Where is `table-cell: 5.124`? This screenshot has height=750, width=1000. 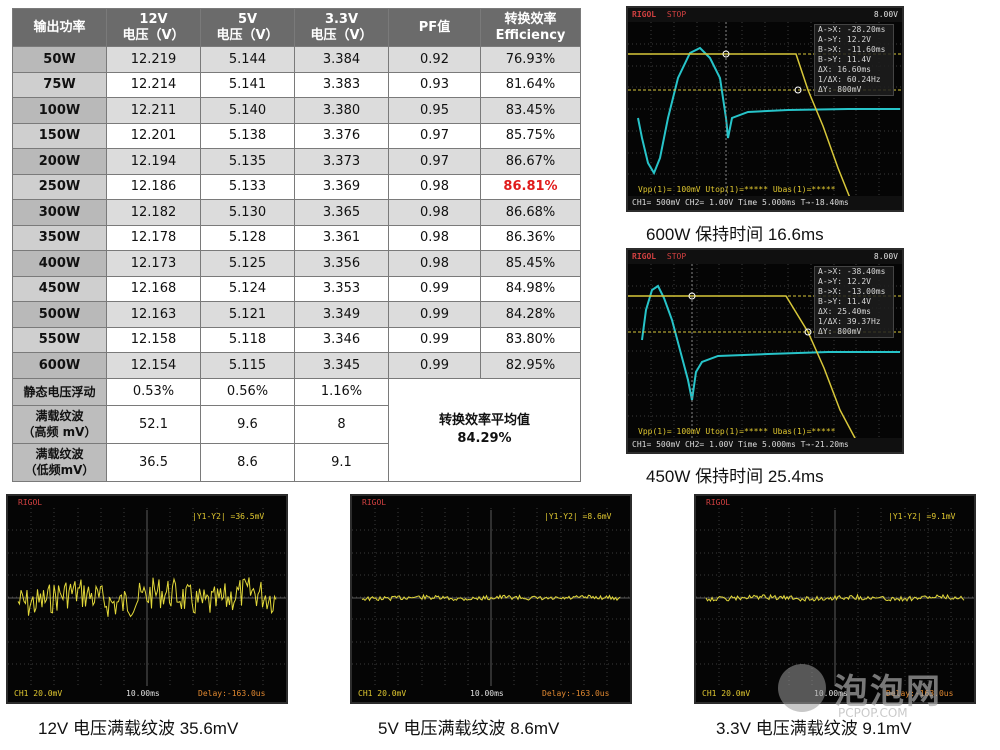
table-cell: 5.124 is located at coordinates (247, 289).